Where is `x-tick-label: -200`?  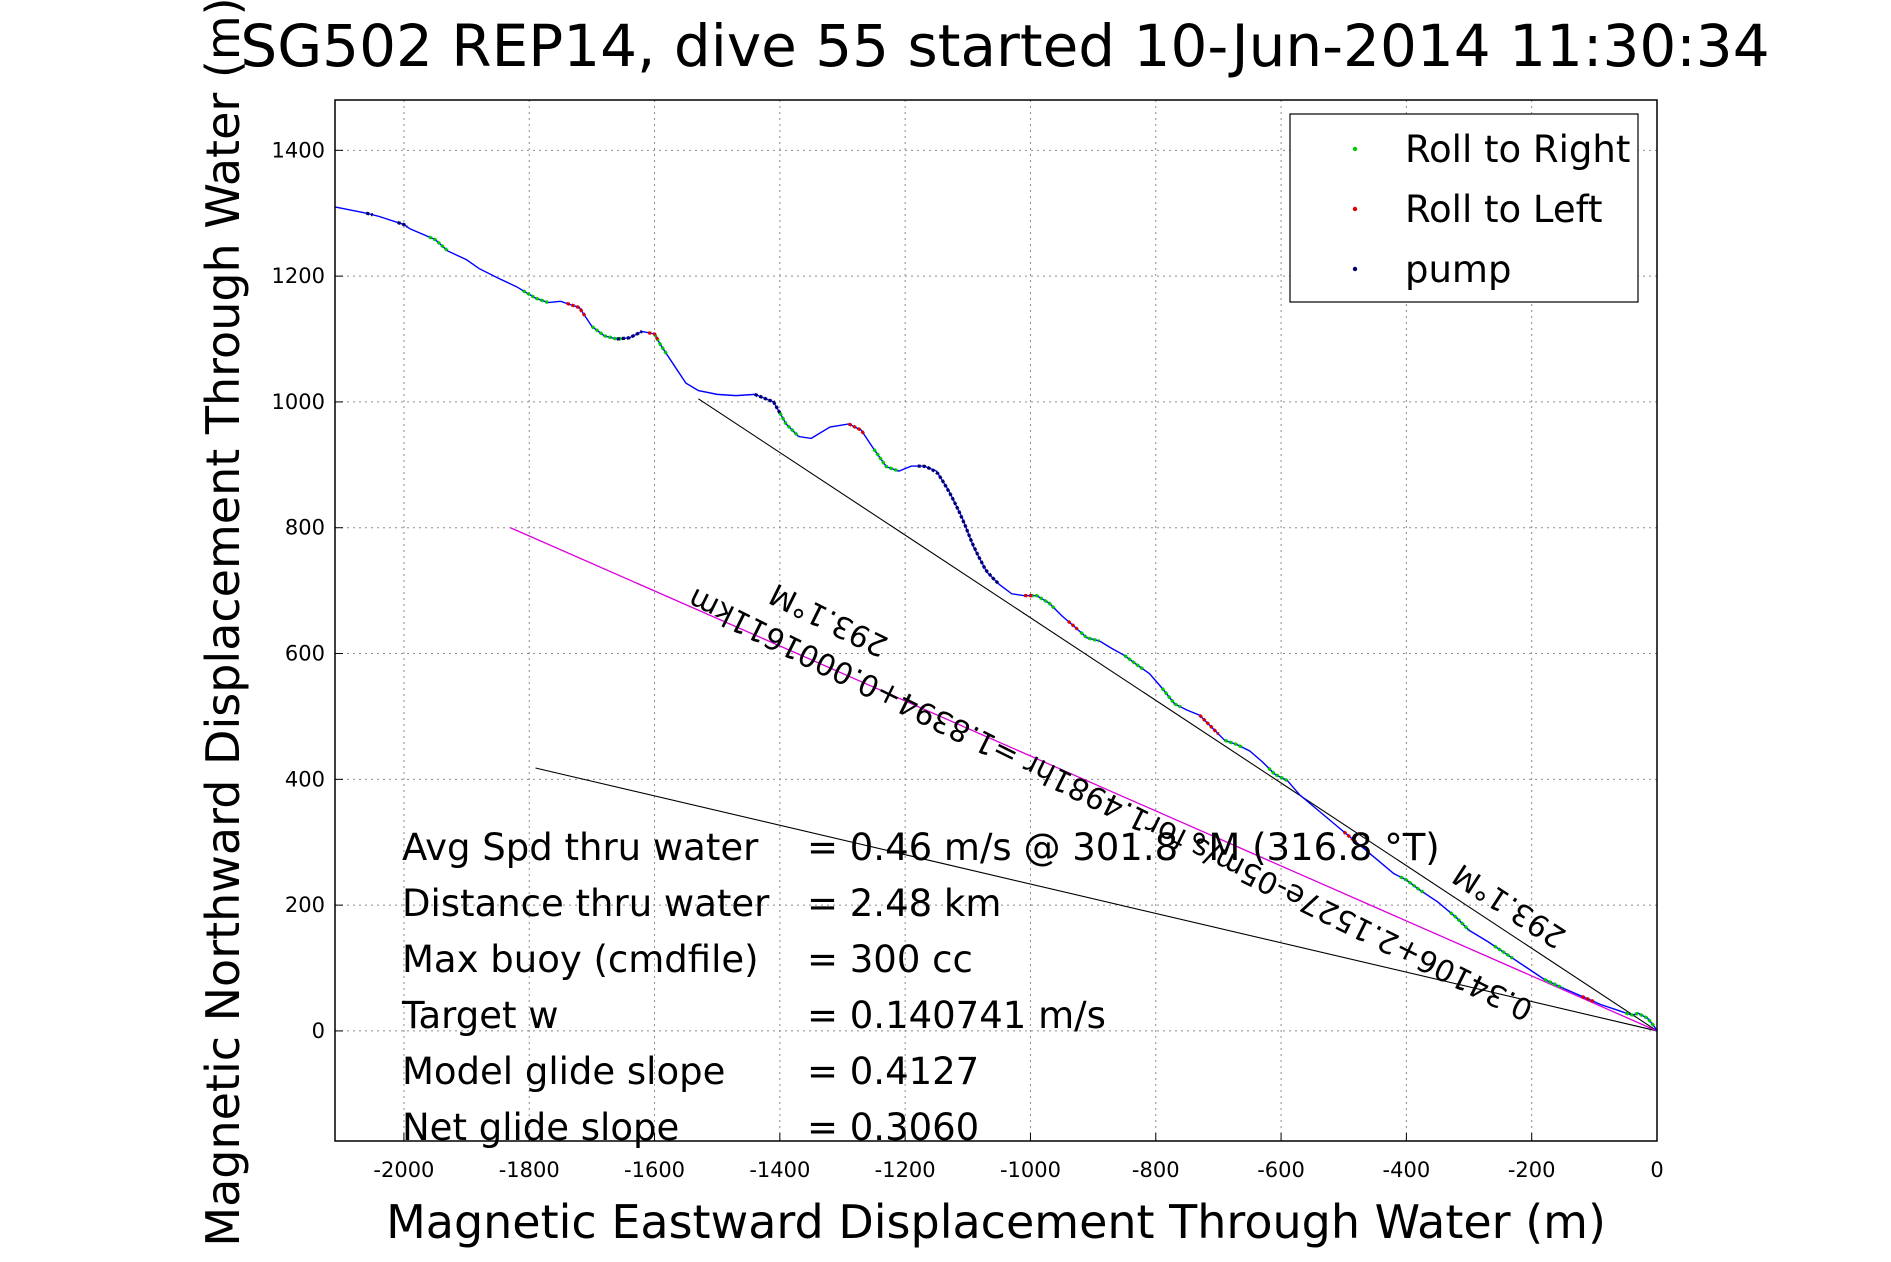
x-tick-label: -200 is located at coordinates (1532, 1170).